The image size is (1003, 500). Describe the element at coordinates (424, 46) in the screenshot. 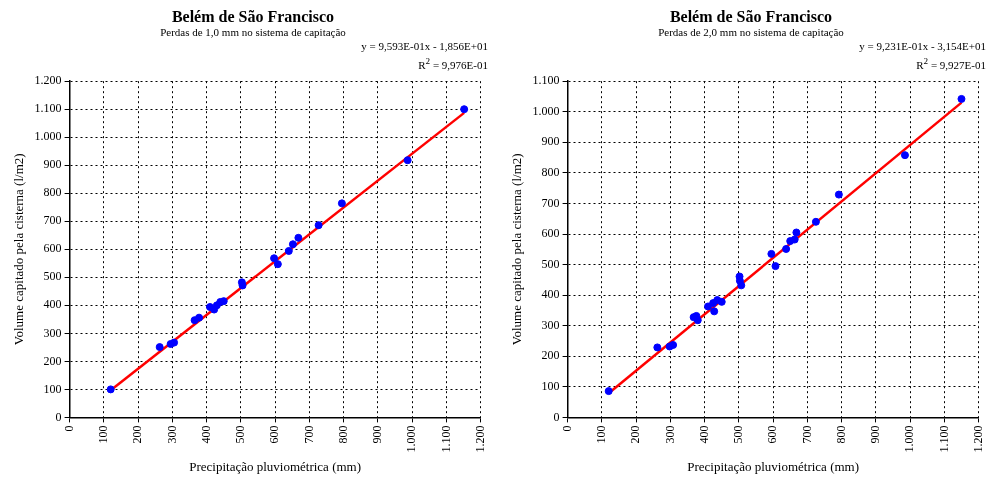

I see `text: y = 9,593E-01x - 1,856E+01` at that location.